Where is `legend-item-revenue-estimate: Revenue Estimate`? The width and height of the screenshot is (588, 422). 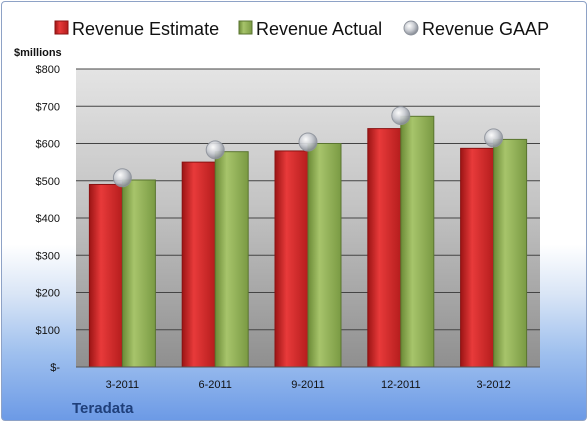
legend-item-revenue-estimate: Revenue Estimate is located at coordinates (136, 29).